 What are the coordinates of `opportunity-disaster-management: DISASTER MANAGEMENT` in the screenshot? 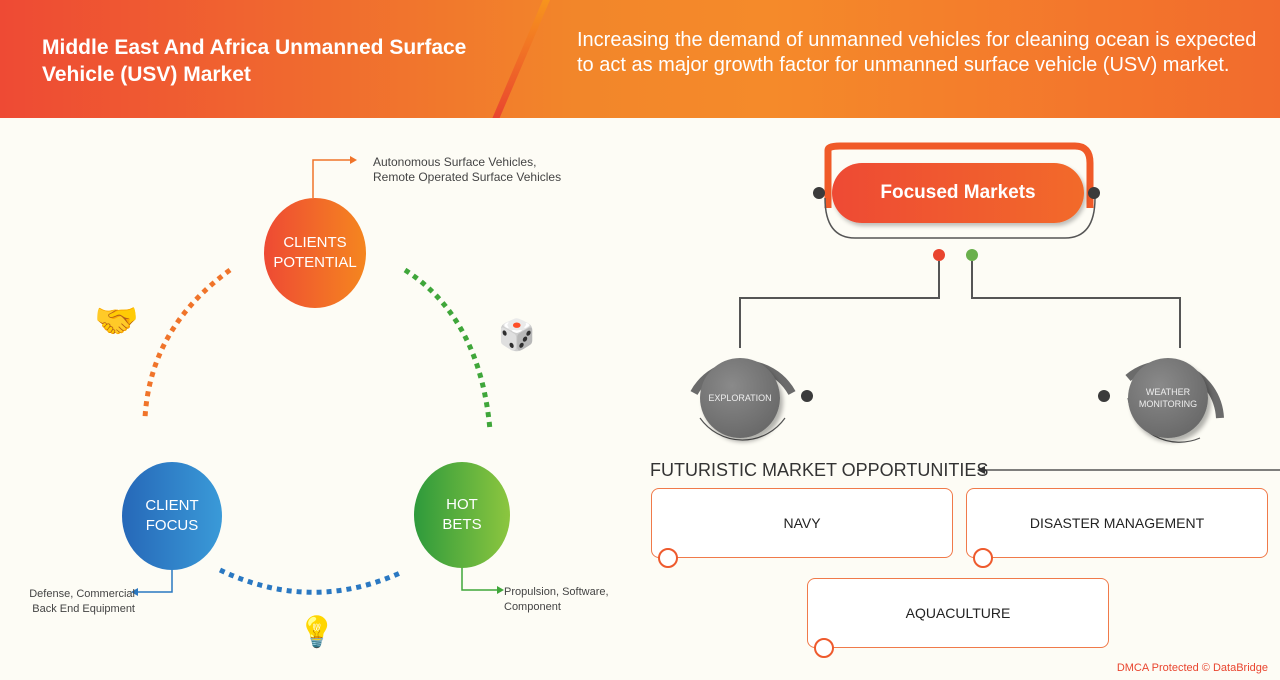 It's located at (1117, 523).